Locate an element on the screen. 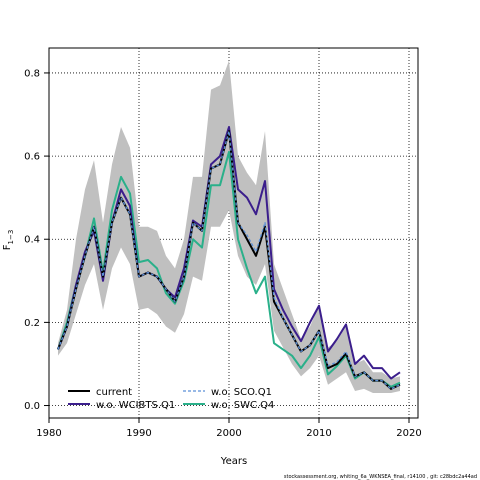  y-axis-title-subscript: 1−3 is located at coordinates (11, 237).